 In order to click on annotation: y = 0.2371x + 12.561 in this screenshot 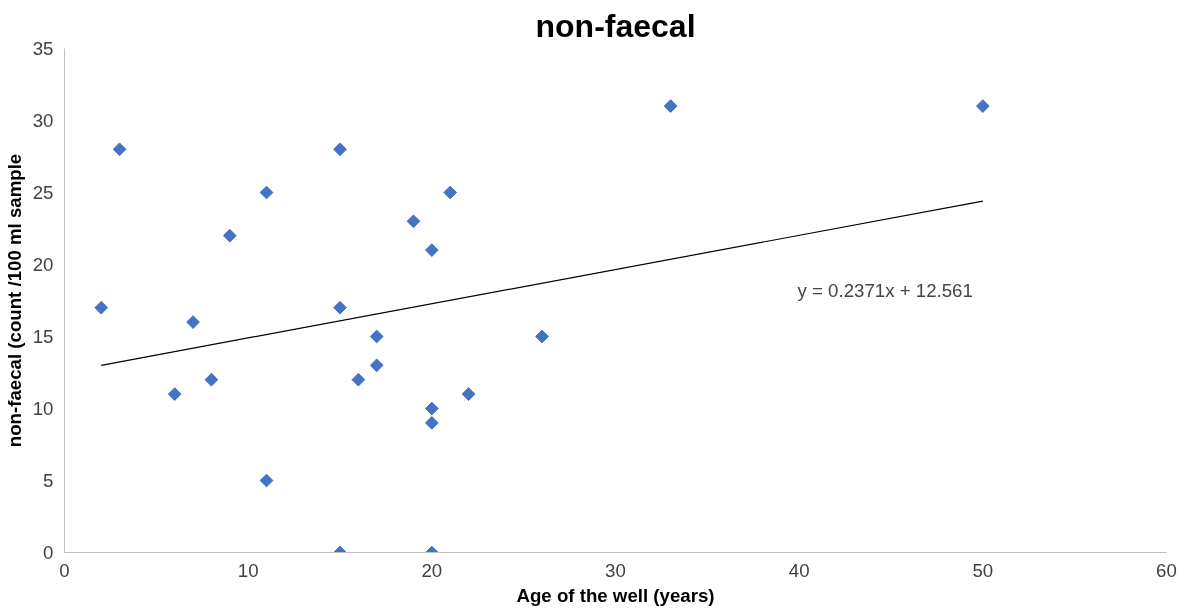, I will do `click(885, 291)`.